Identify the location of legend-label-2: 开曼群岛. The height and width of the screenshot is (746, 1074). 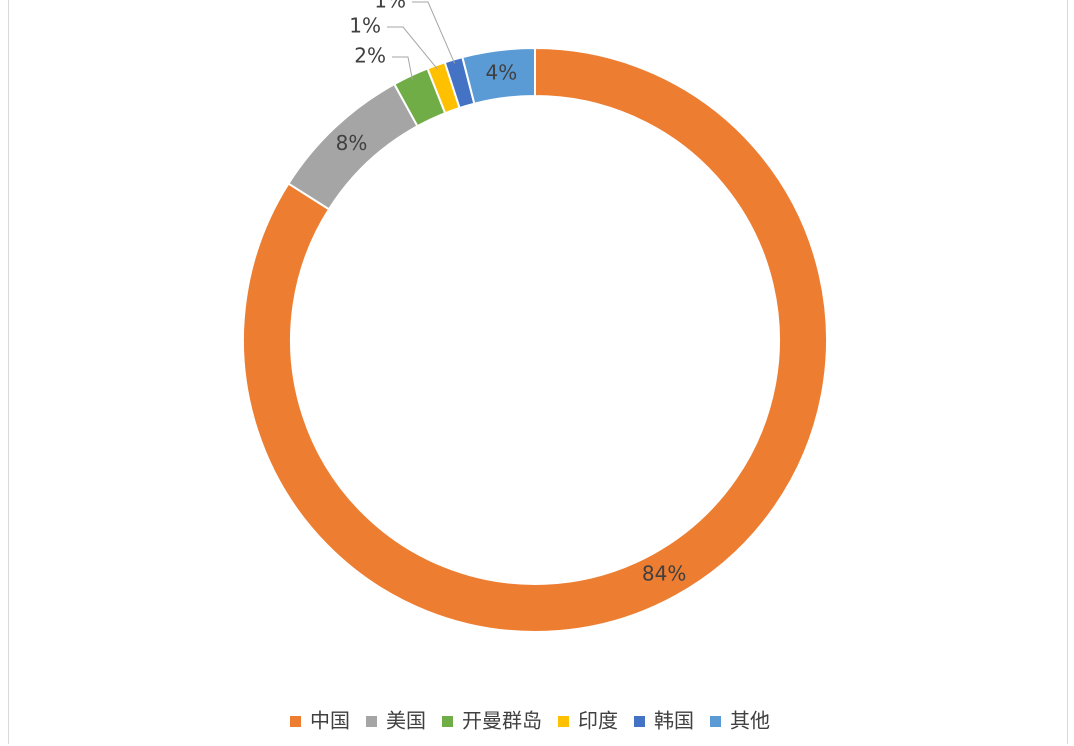
(502, 721).